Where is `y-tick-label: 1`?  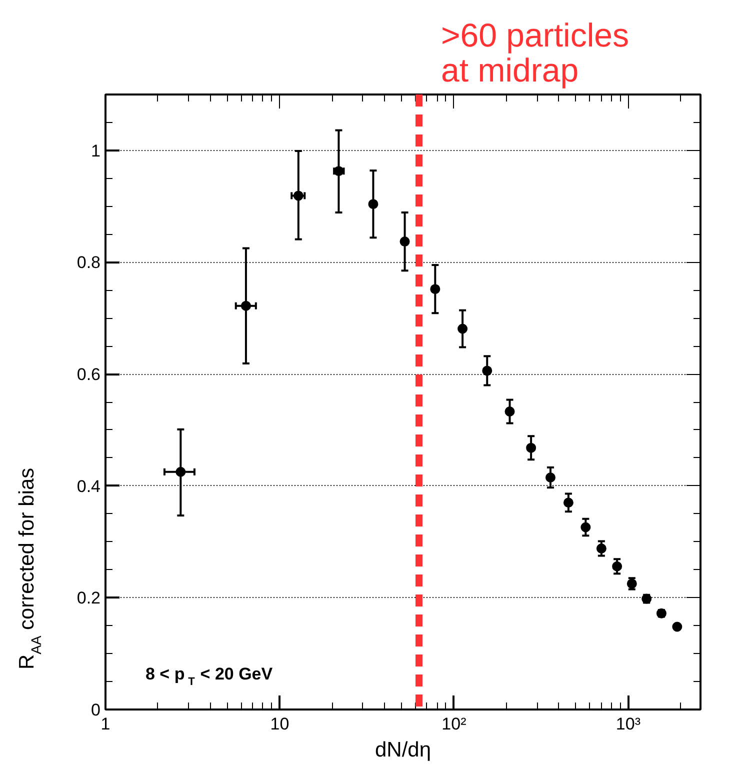 y-tick-label: 1 is located at coordinates (96, 150).